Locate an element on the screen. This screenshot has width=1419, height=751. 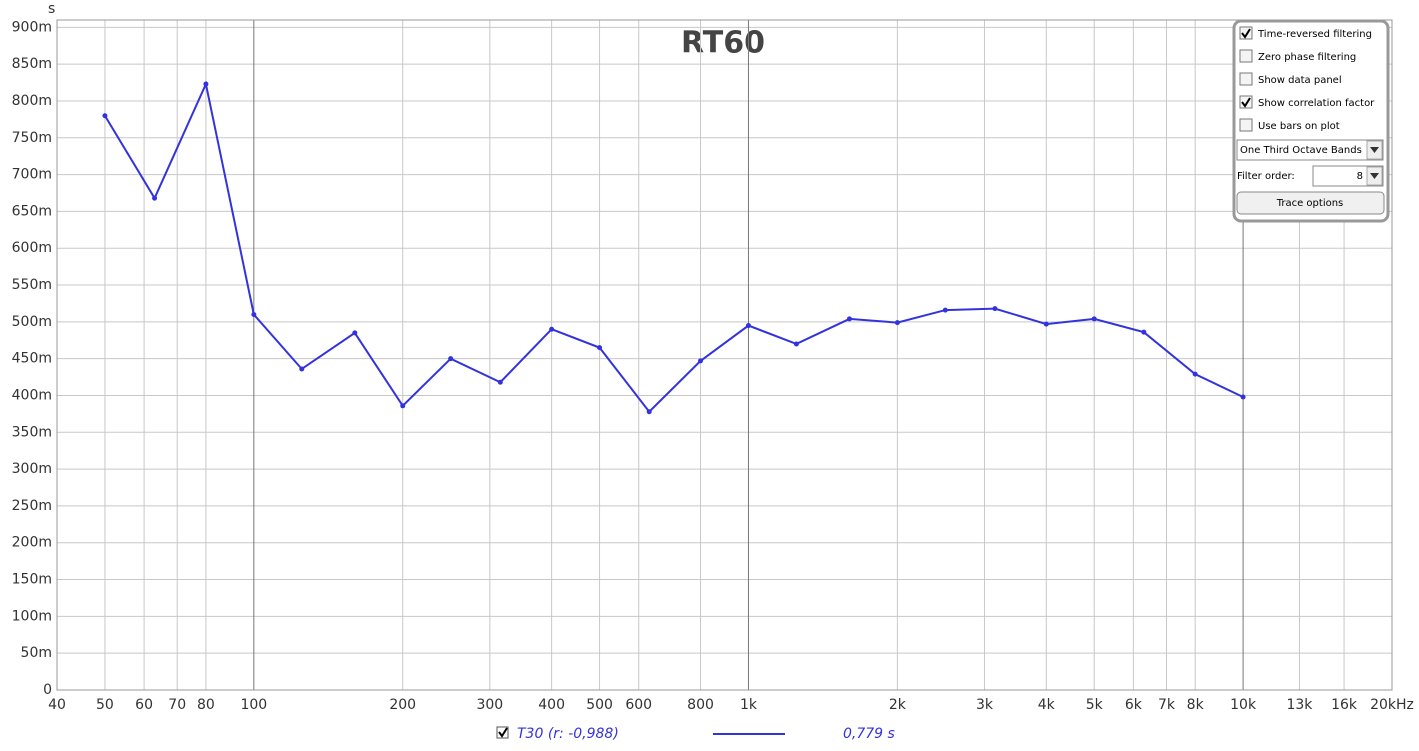
legend-checkbox is located at coordinates (502, 732).